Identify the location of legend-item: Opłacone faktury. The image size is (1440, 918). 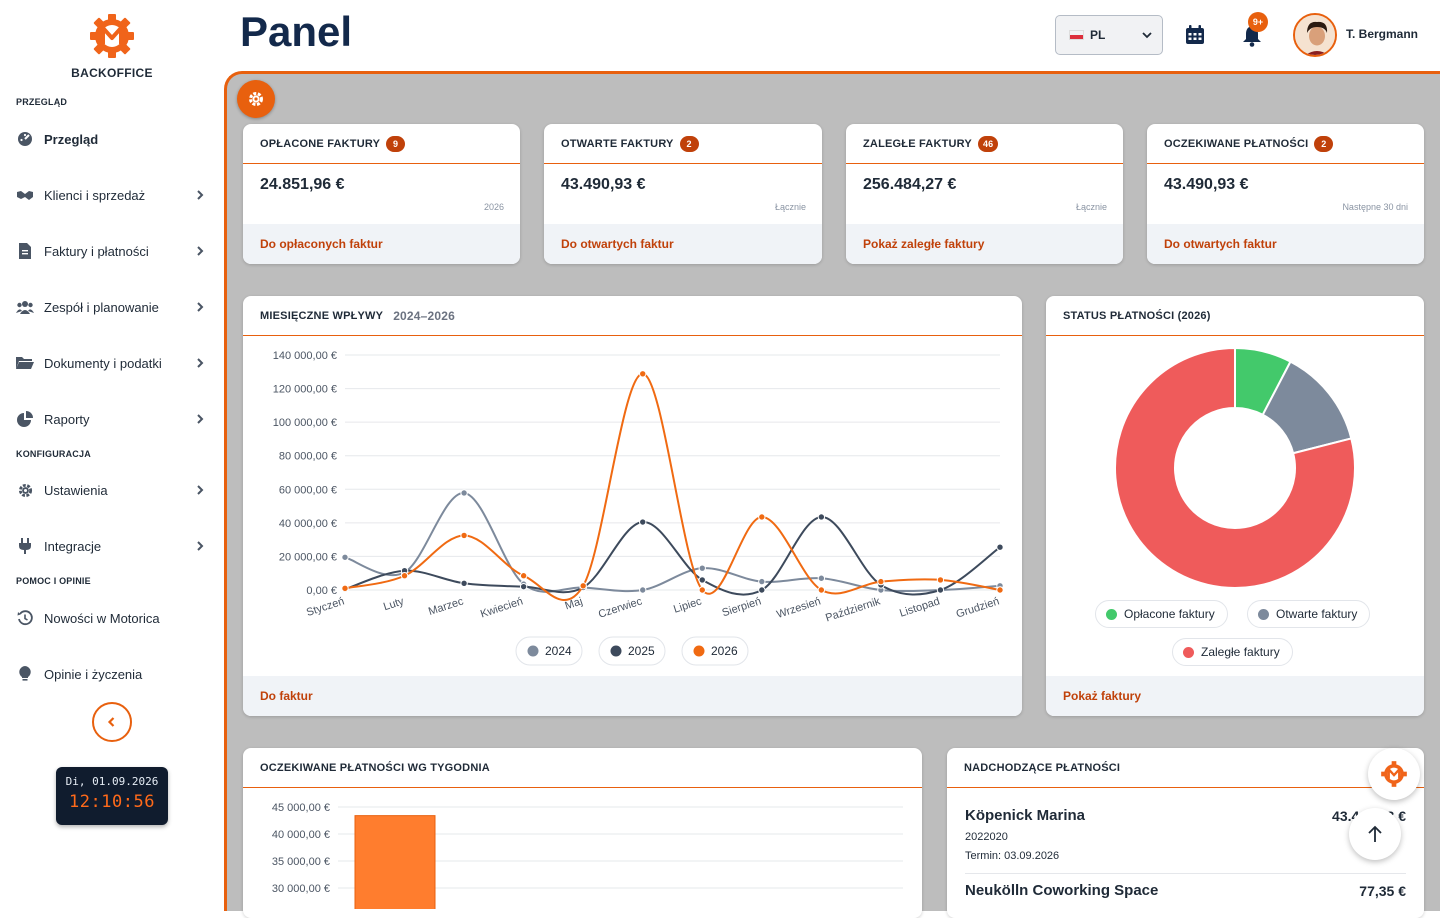
(1161, 614).